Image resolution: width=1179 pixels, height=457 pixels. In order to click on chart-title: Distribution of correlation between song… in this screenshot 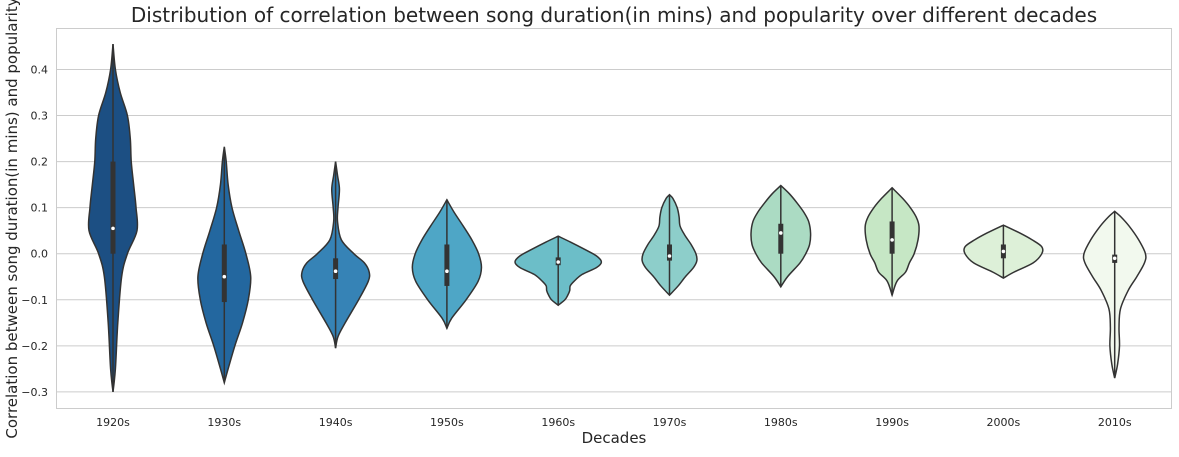, I will do `click(614, 15)`.